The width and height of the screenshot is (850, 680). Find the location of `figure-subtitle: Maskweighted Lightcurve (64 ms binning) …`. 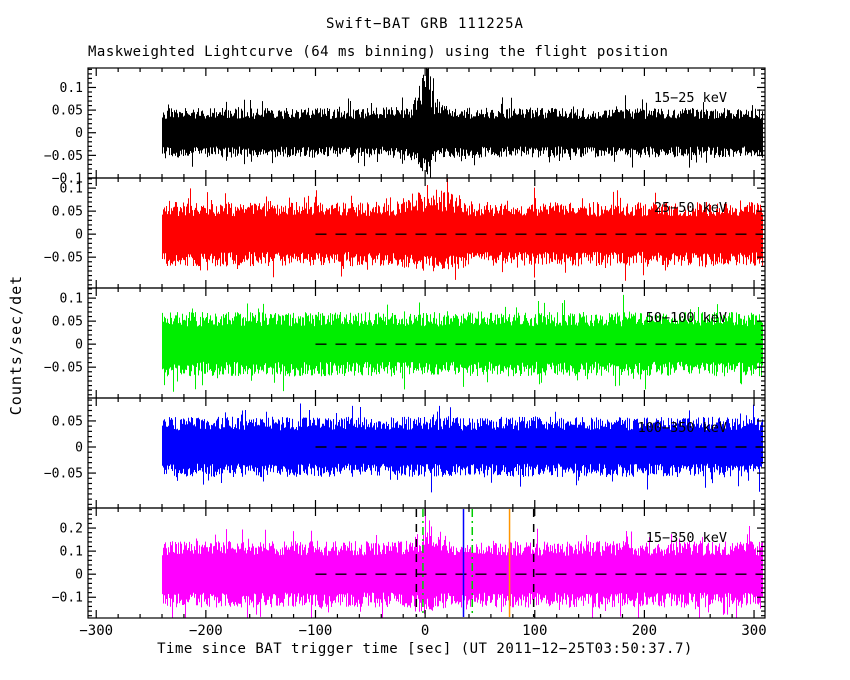

figure-subtitle: Maskweighted Lightcurve (64 ms binning) … is located at coordinates (378, 52).